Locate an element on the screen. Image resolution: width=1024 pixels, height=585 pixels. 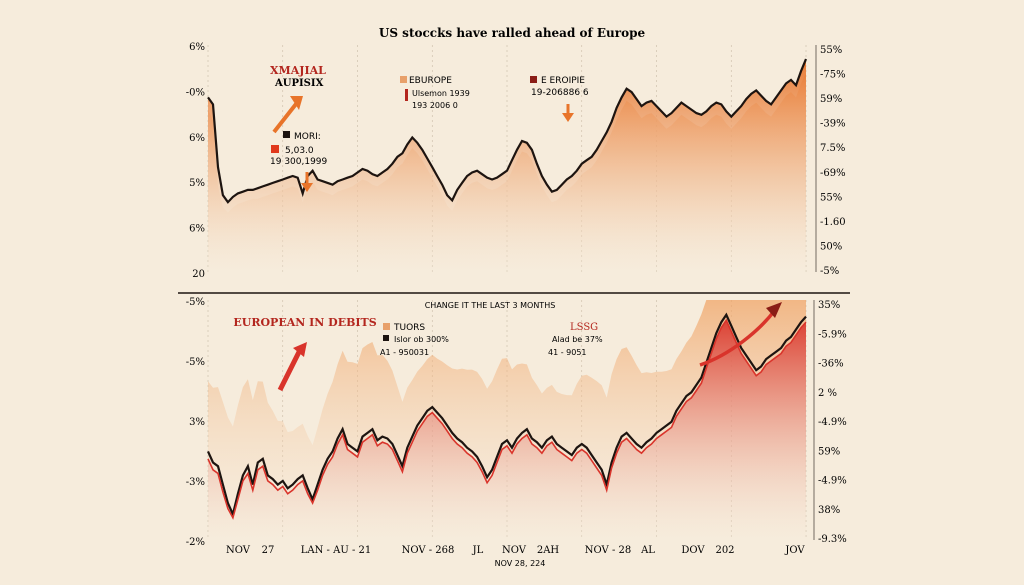
bottom-legend-lssg: LSSG Alad be 37% 41 - 9051 is located at coordinates (575, 339).